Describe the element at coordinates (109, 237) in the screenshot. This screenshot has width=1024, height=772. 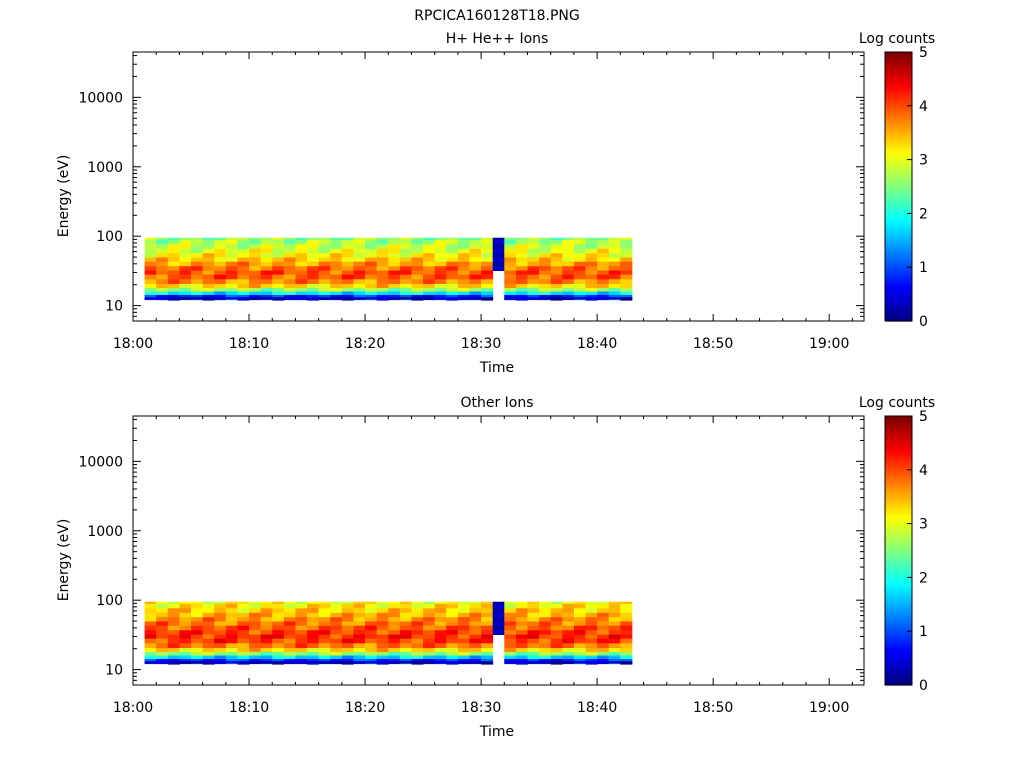
I see `panel-1-y-tick-label: 100` at that location.